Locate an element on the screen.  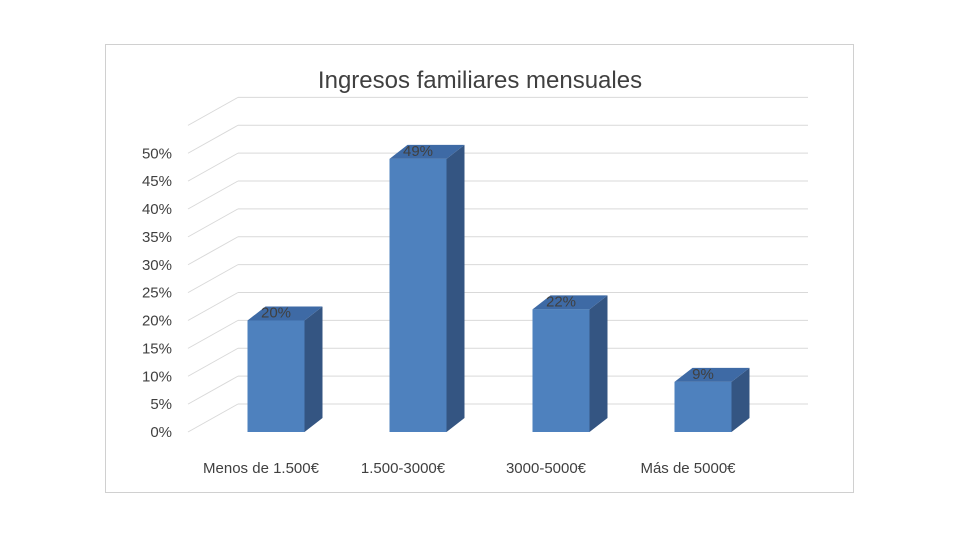
y-tick-label: 5% is located at coordinates (161, 404).